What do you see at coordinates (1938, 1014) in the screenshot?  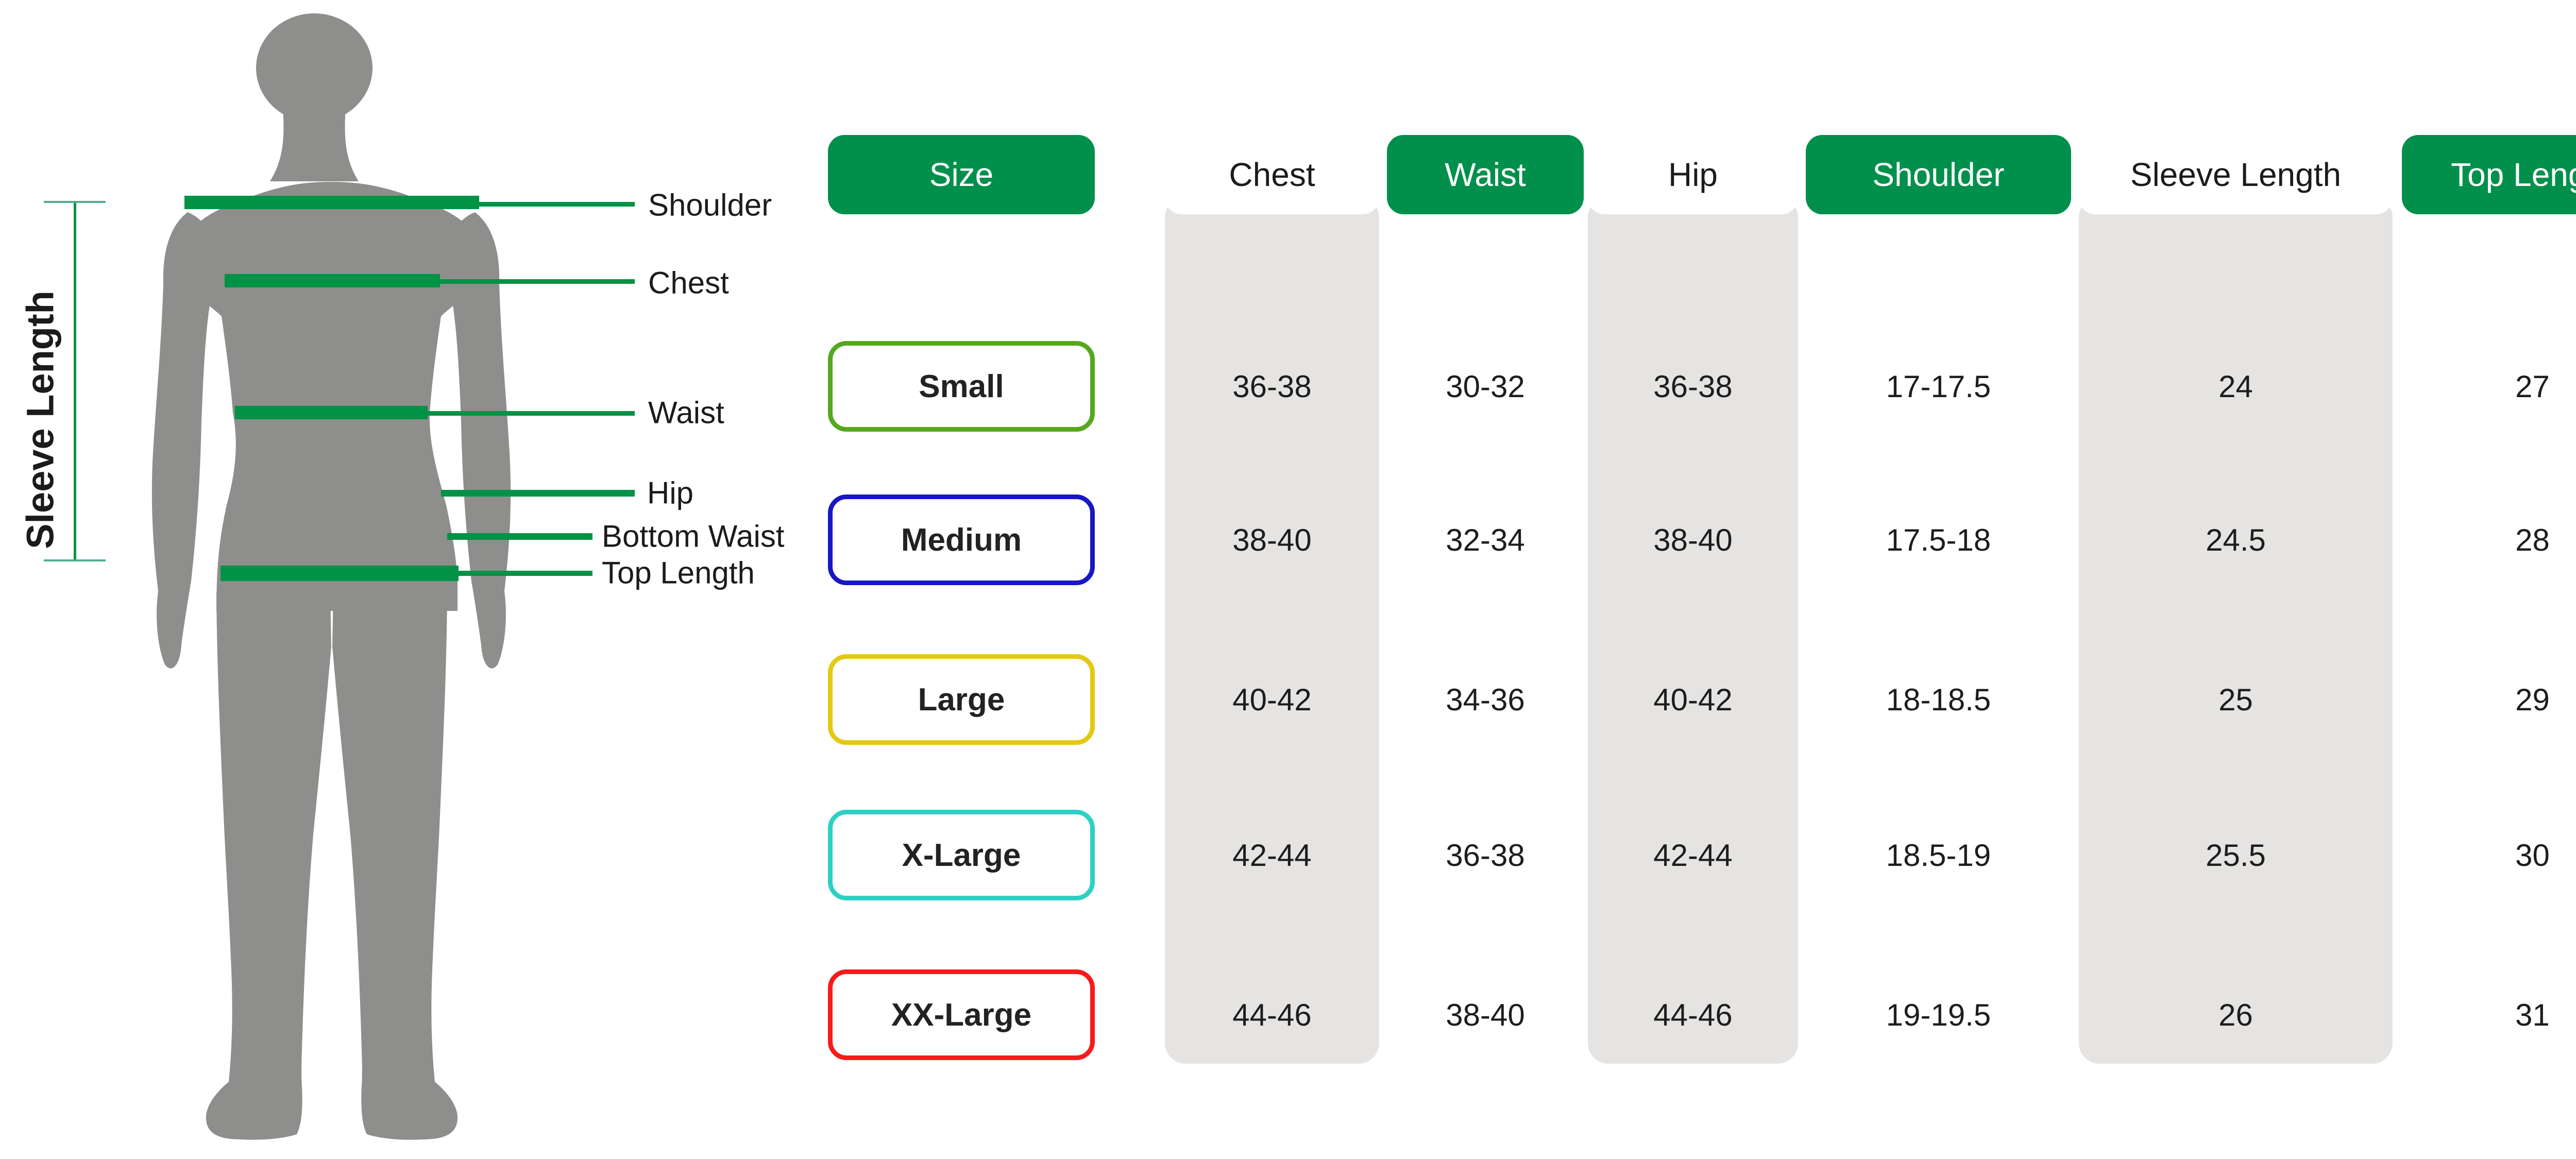 I see `cell-shoulder-xx-large: 19-19.5` at bounding box center [1938, 1014].